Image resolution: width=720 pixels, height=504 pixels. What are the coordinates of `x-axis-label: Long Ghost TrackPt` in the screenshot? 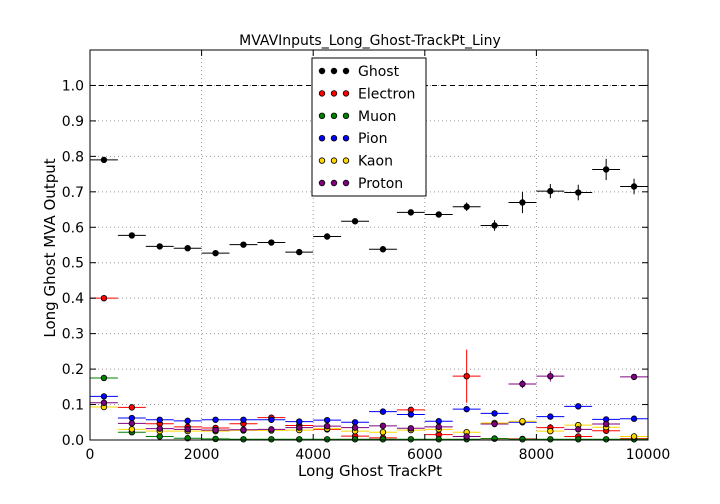 It's located at (370, 471).